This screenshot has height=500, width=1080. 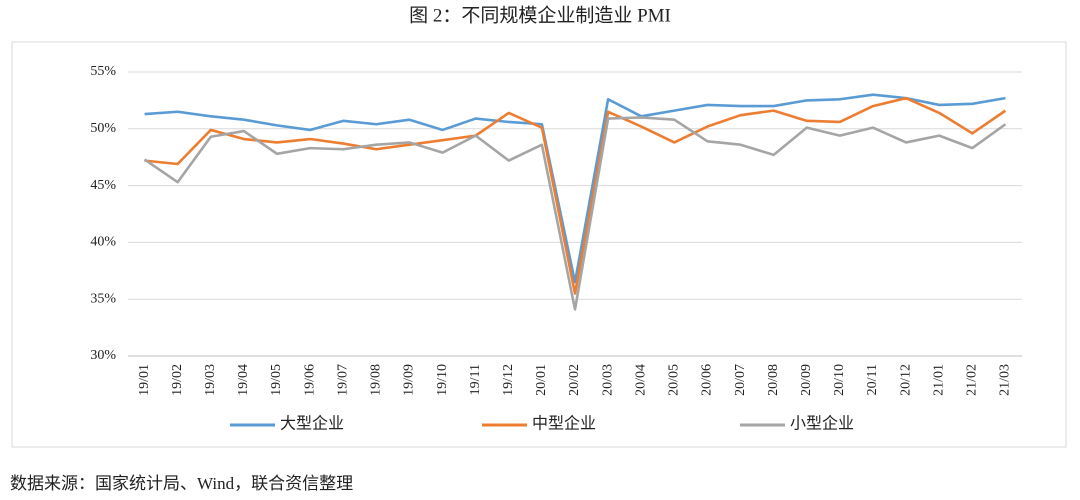 I want to click on source-note: 数据来源：国家统计局、Wind，联合资信整理, so click(x=181, y=483).